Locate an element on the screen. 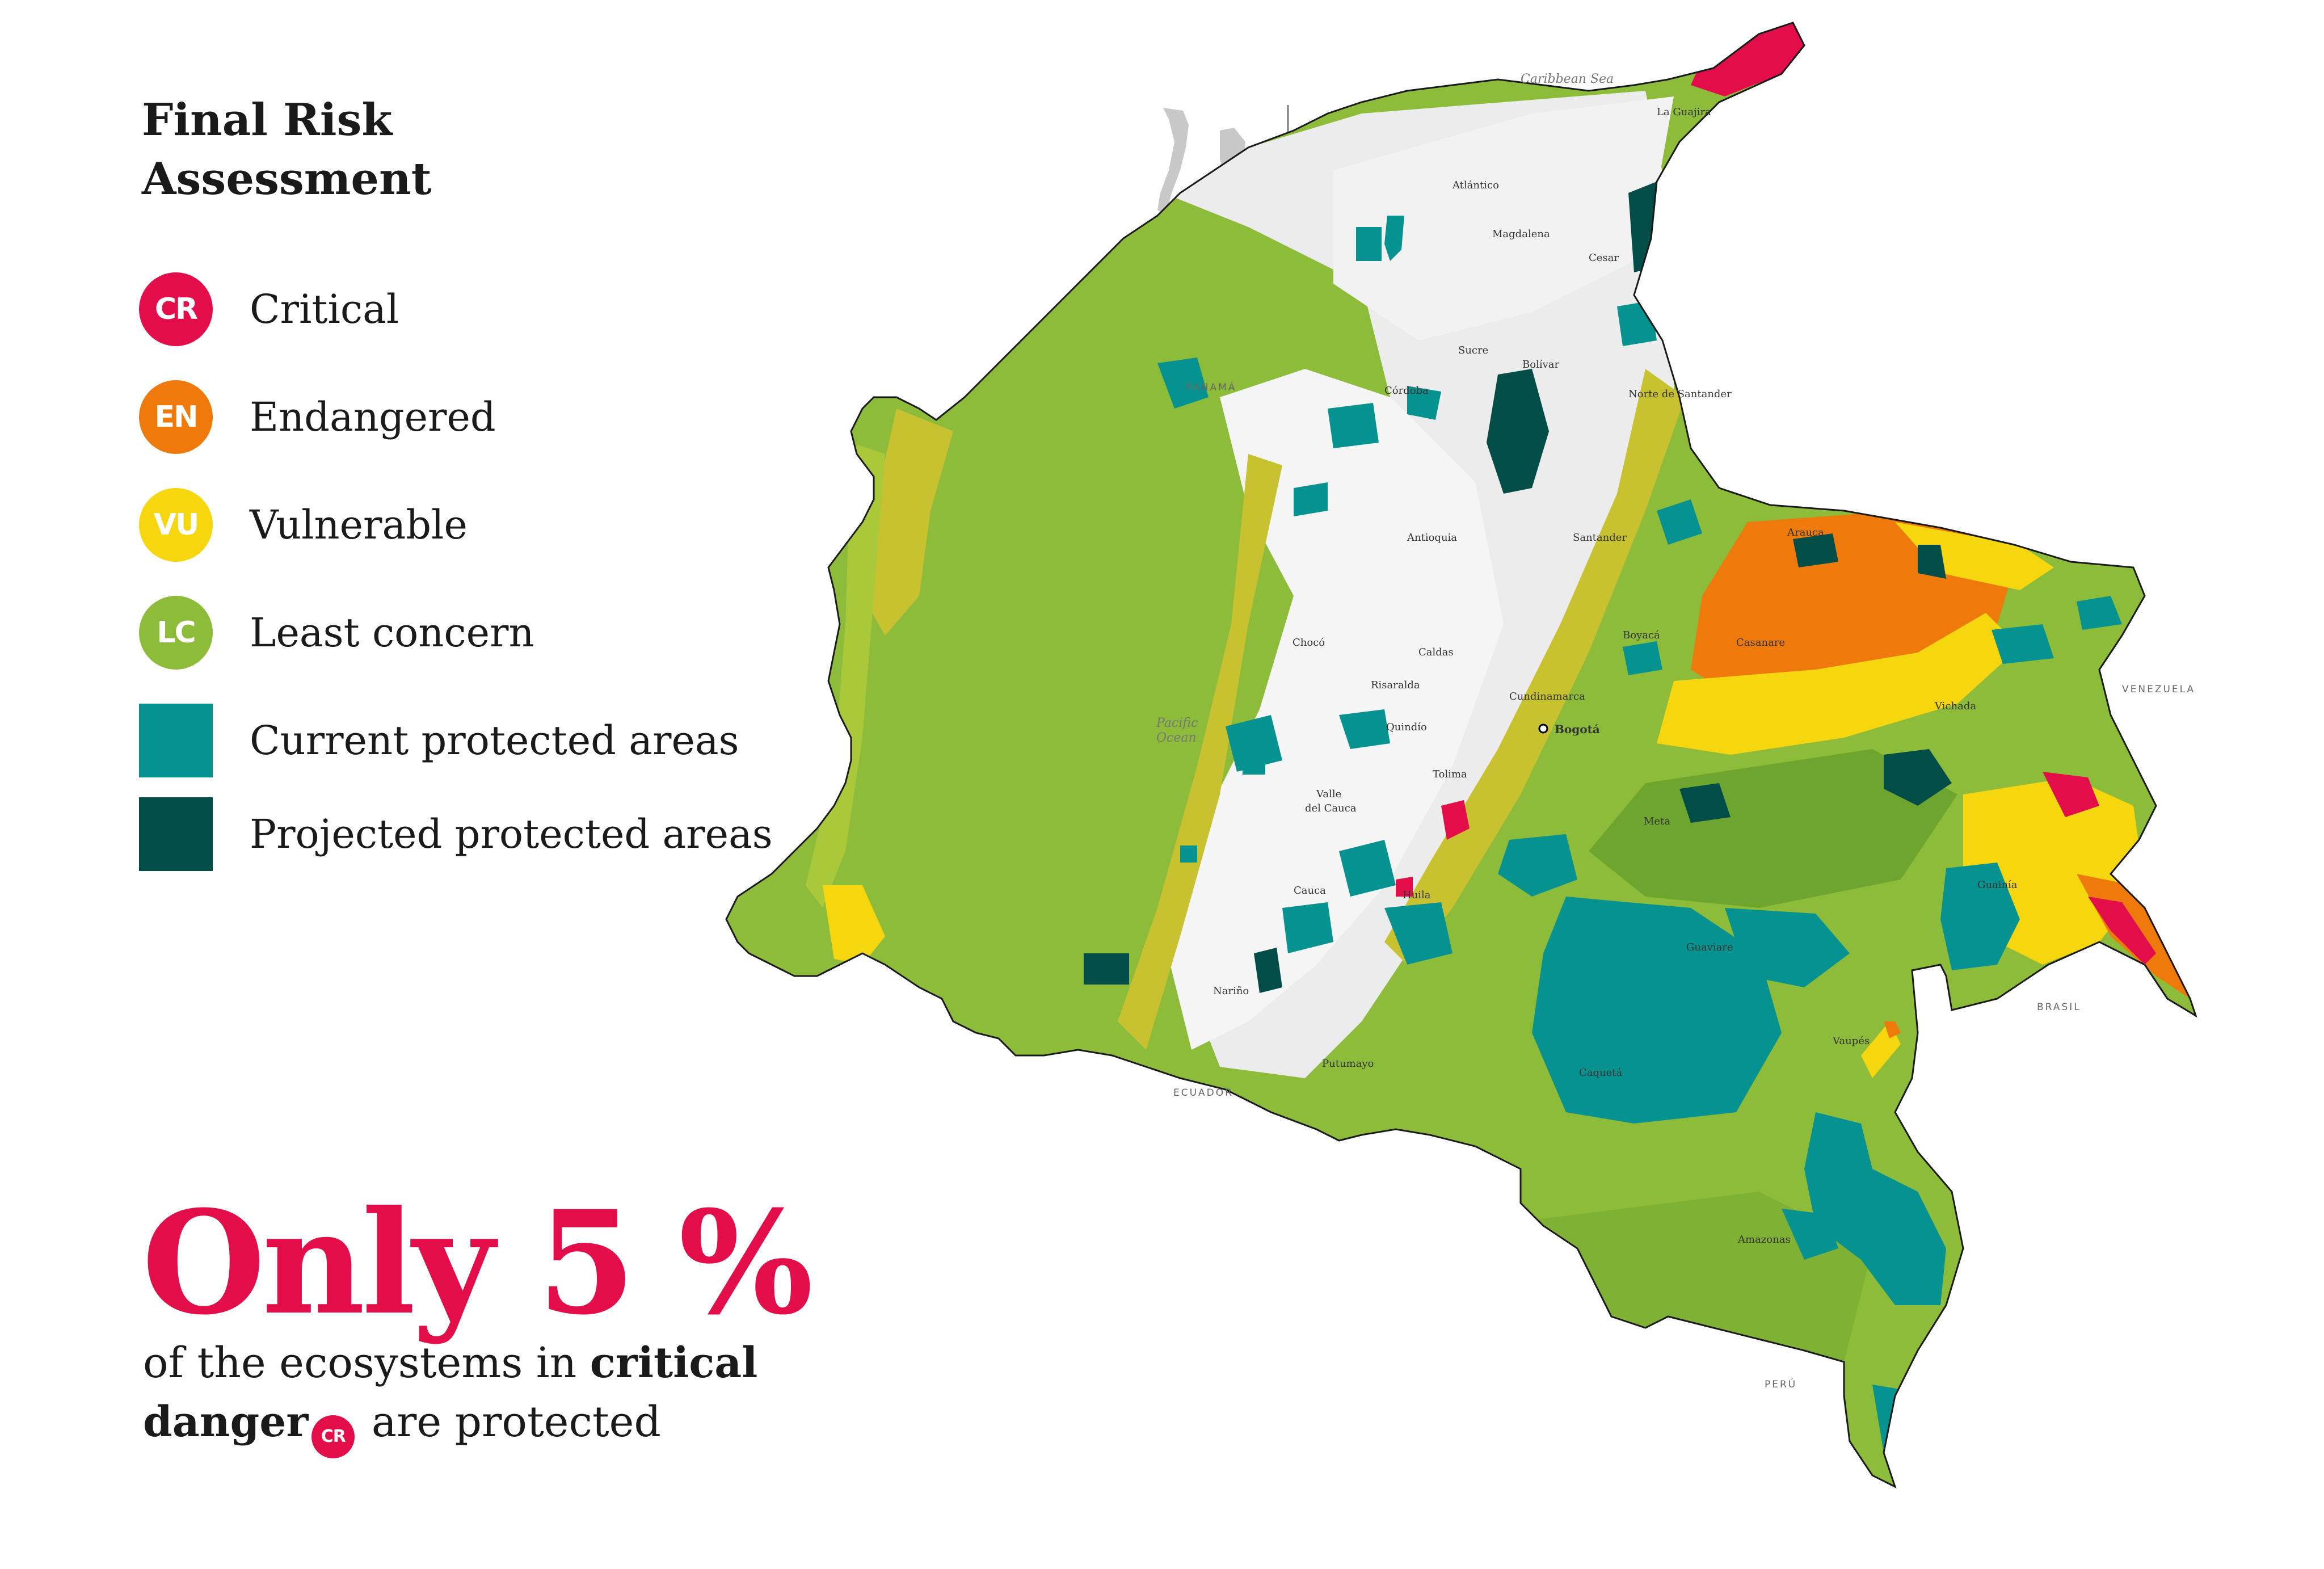 Image resolution: width=2324 pixels, height=1569 pixels. dept-label-caqueta: Caquetá is located at coordinates (1601, 1073).